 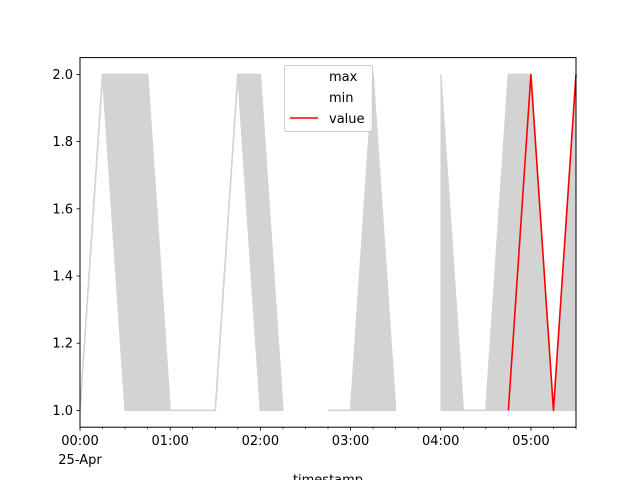 What do you see at coordinates (440, 441) in the screenshot?
I see `x-tick-label: 04:00` at bounding box center [440, 441].